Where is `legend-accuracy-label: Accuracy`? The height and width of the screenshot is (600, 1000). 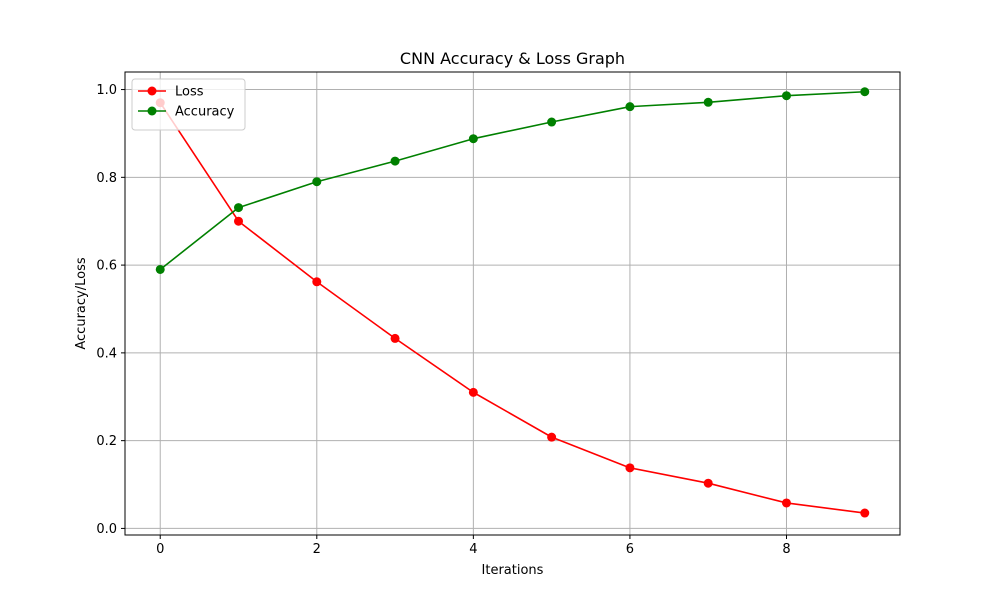 legend-accuracy-label: Accuracy is located at coordinates (205, 112).